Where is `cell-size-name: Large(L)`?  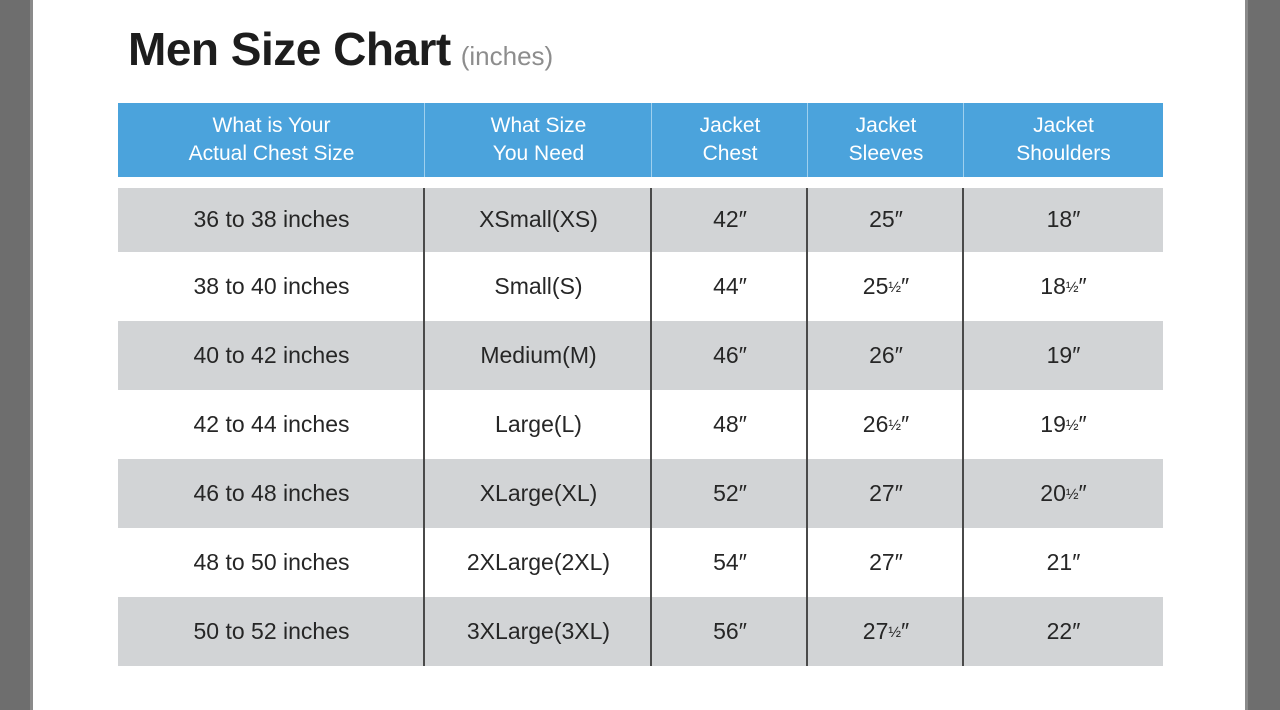
cell-size-name: Large(L) is located at coordinates (538, 424).